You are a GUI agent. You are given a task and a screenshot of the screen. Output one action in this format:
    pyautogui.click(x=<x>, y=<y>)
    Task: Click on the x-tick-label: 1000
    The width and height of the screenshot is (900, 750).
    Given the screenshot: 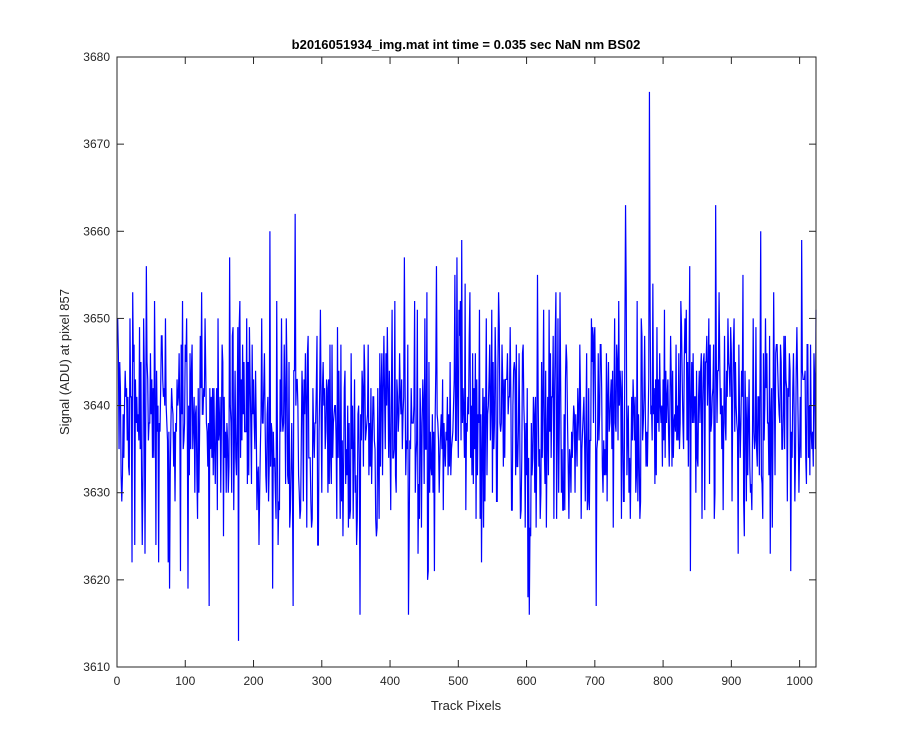 What is the action you would take?
    pyautogui.click(x=799, y=681)
    